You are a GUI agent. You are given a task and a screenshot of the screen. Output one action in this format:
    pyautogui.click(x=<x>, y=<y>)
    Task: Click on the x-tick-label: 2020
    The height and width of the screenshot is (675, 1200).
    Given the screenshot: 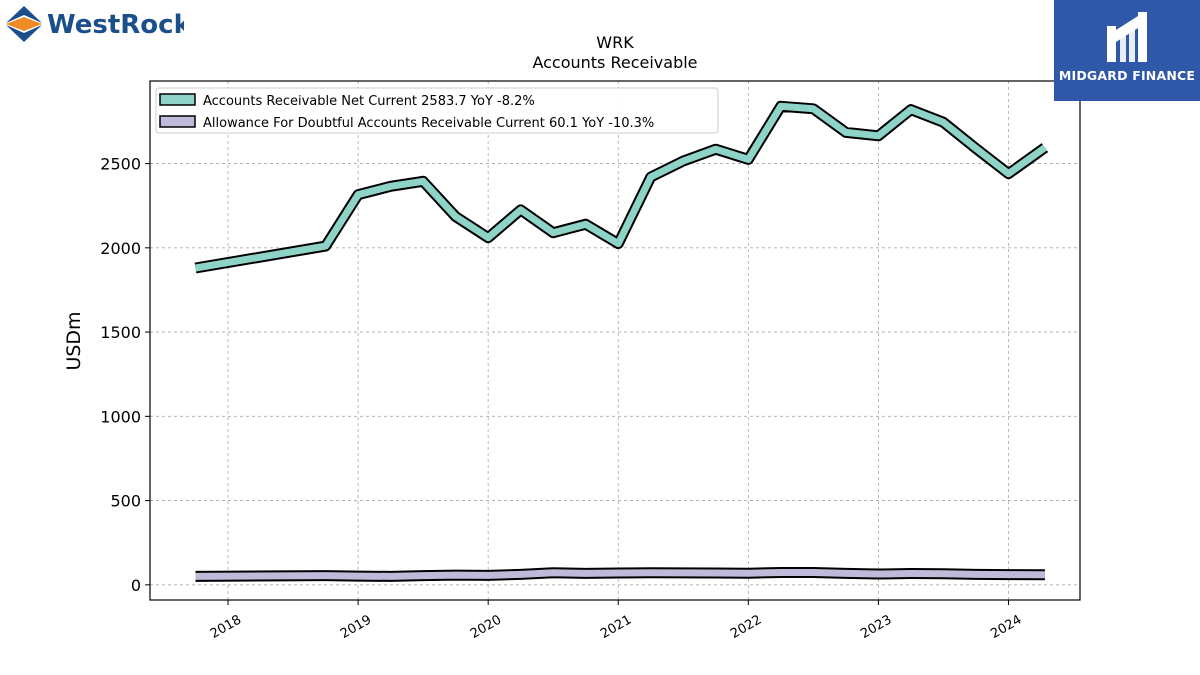 What is the action you would take?
    pyautogui.click(x=486, y=627)
    